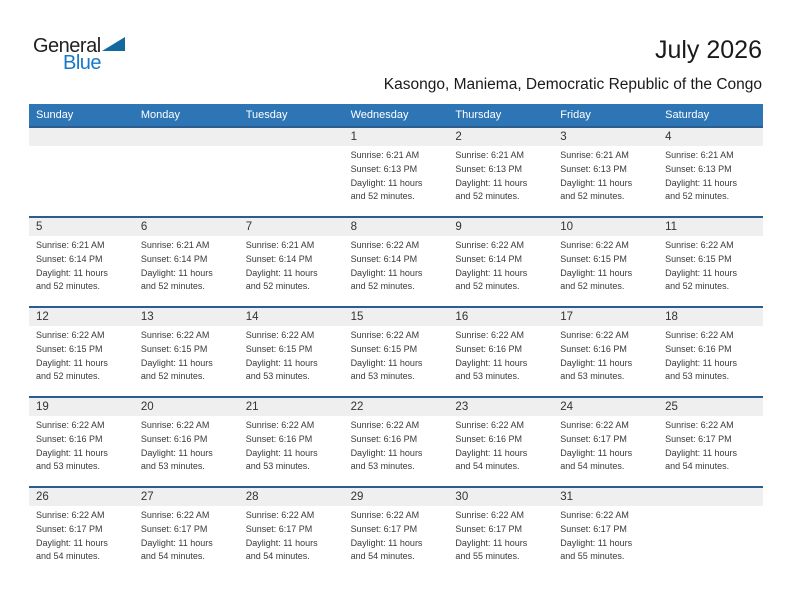 The image size is (792, 612). I want to click on day-number: 23, so click(501, 407).